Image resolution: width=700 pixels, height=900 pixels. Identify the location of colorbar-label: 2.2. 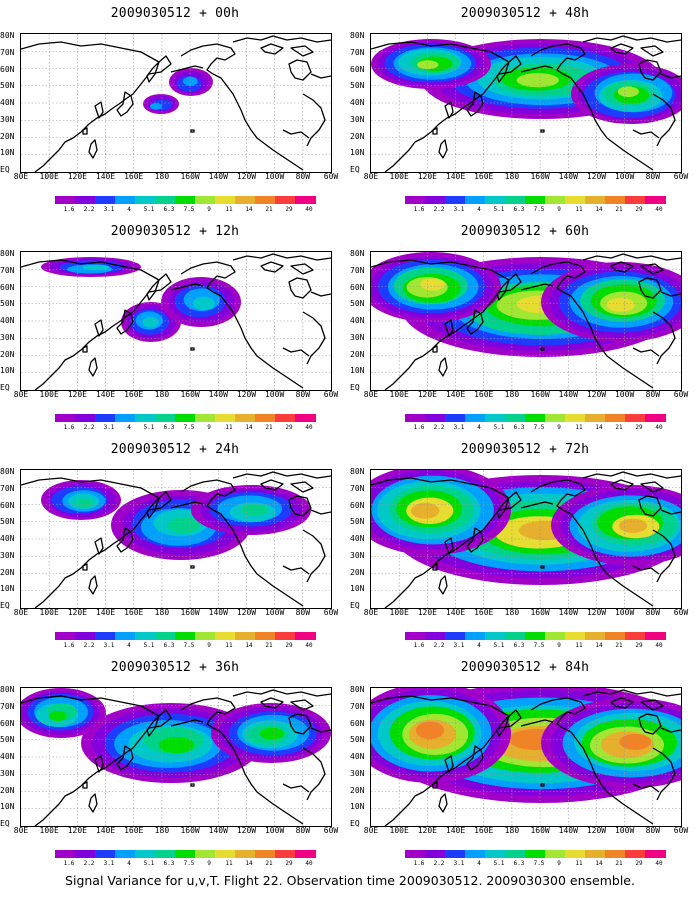
(439, 209).